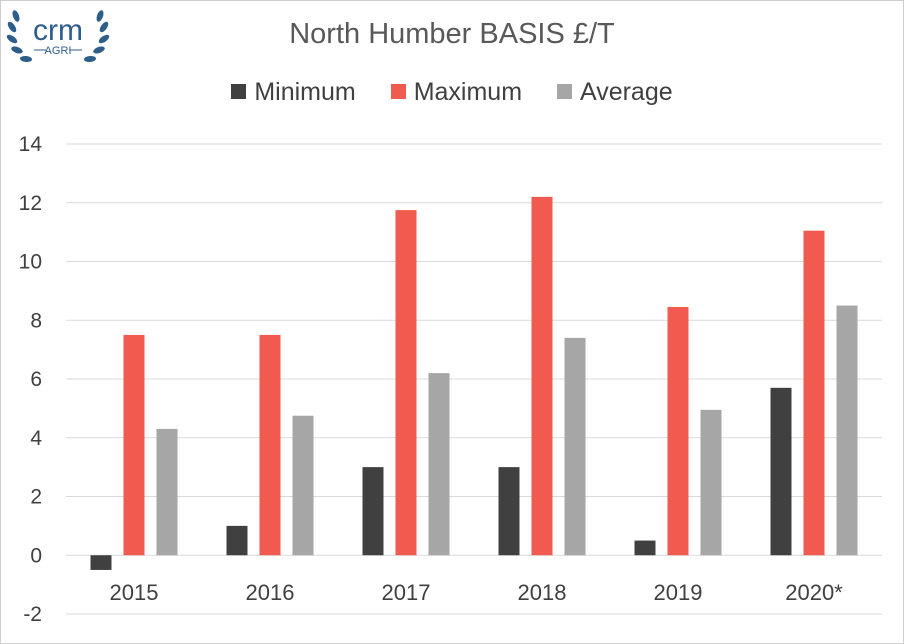 This screenshot has height=644, width=904. What do you see at coordinates (237, 540) in the screenshot?
I see `bar-minimum-2016` at bounding box center [237, 540].